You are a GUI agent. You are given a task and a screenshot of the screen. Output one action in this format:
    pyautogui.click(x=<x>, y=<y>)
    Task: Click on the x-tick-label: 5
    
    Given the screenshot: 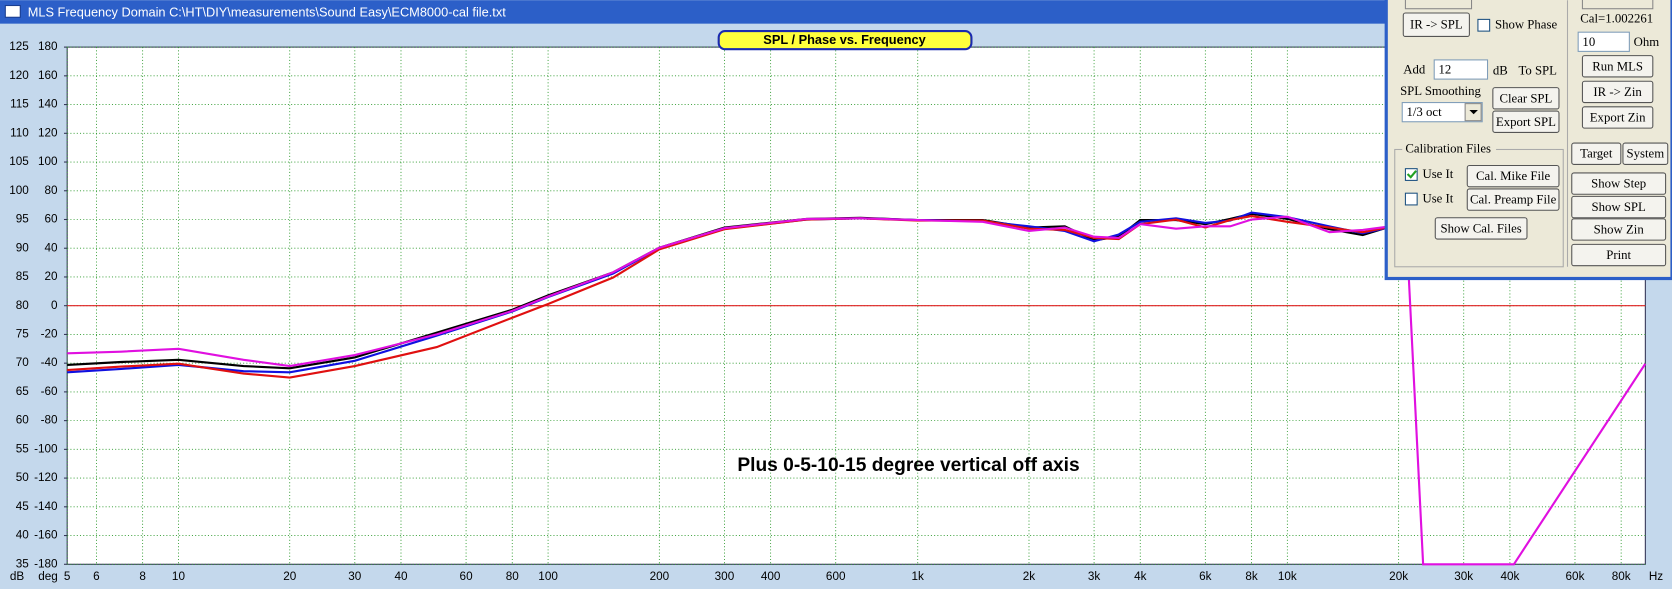 What is the action you would take?
    pyautogui.click(x=67, y=576)
    